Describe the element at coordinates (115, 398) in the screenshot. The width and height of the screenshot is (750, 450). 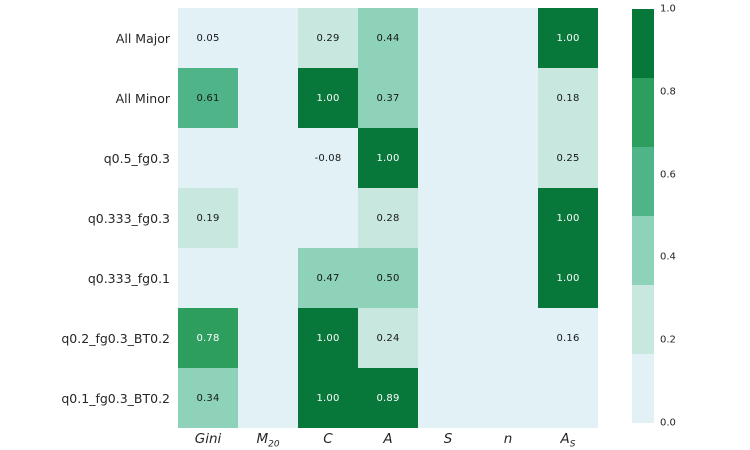
I see `row-label: q0.1_fg0.3_BT0.2` at that location.